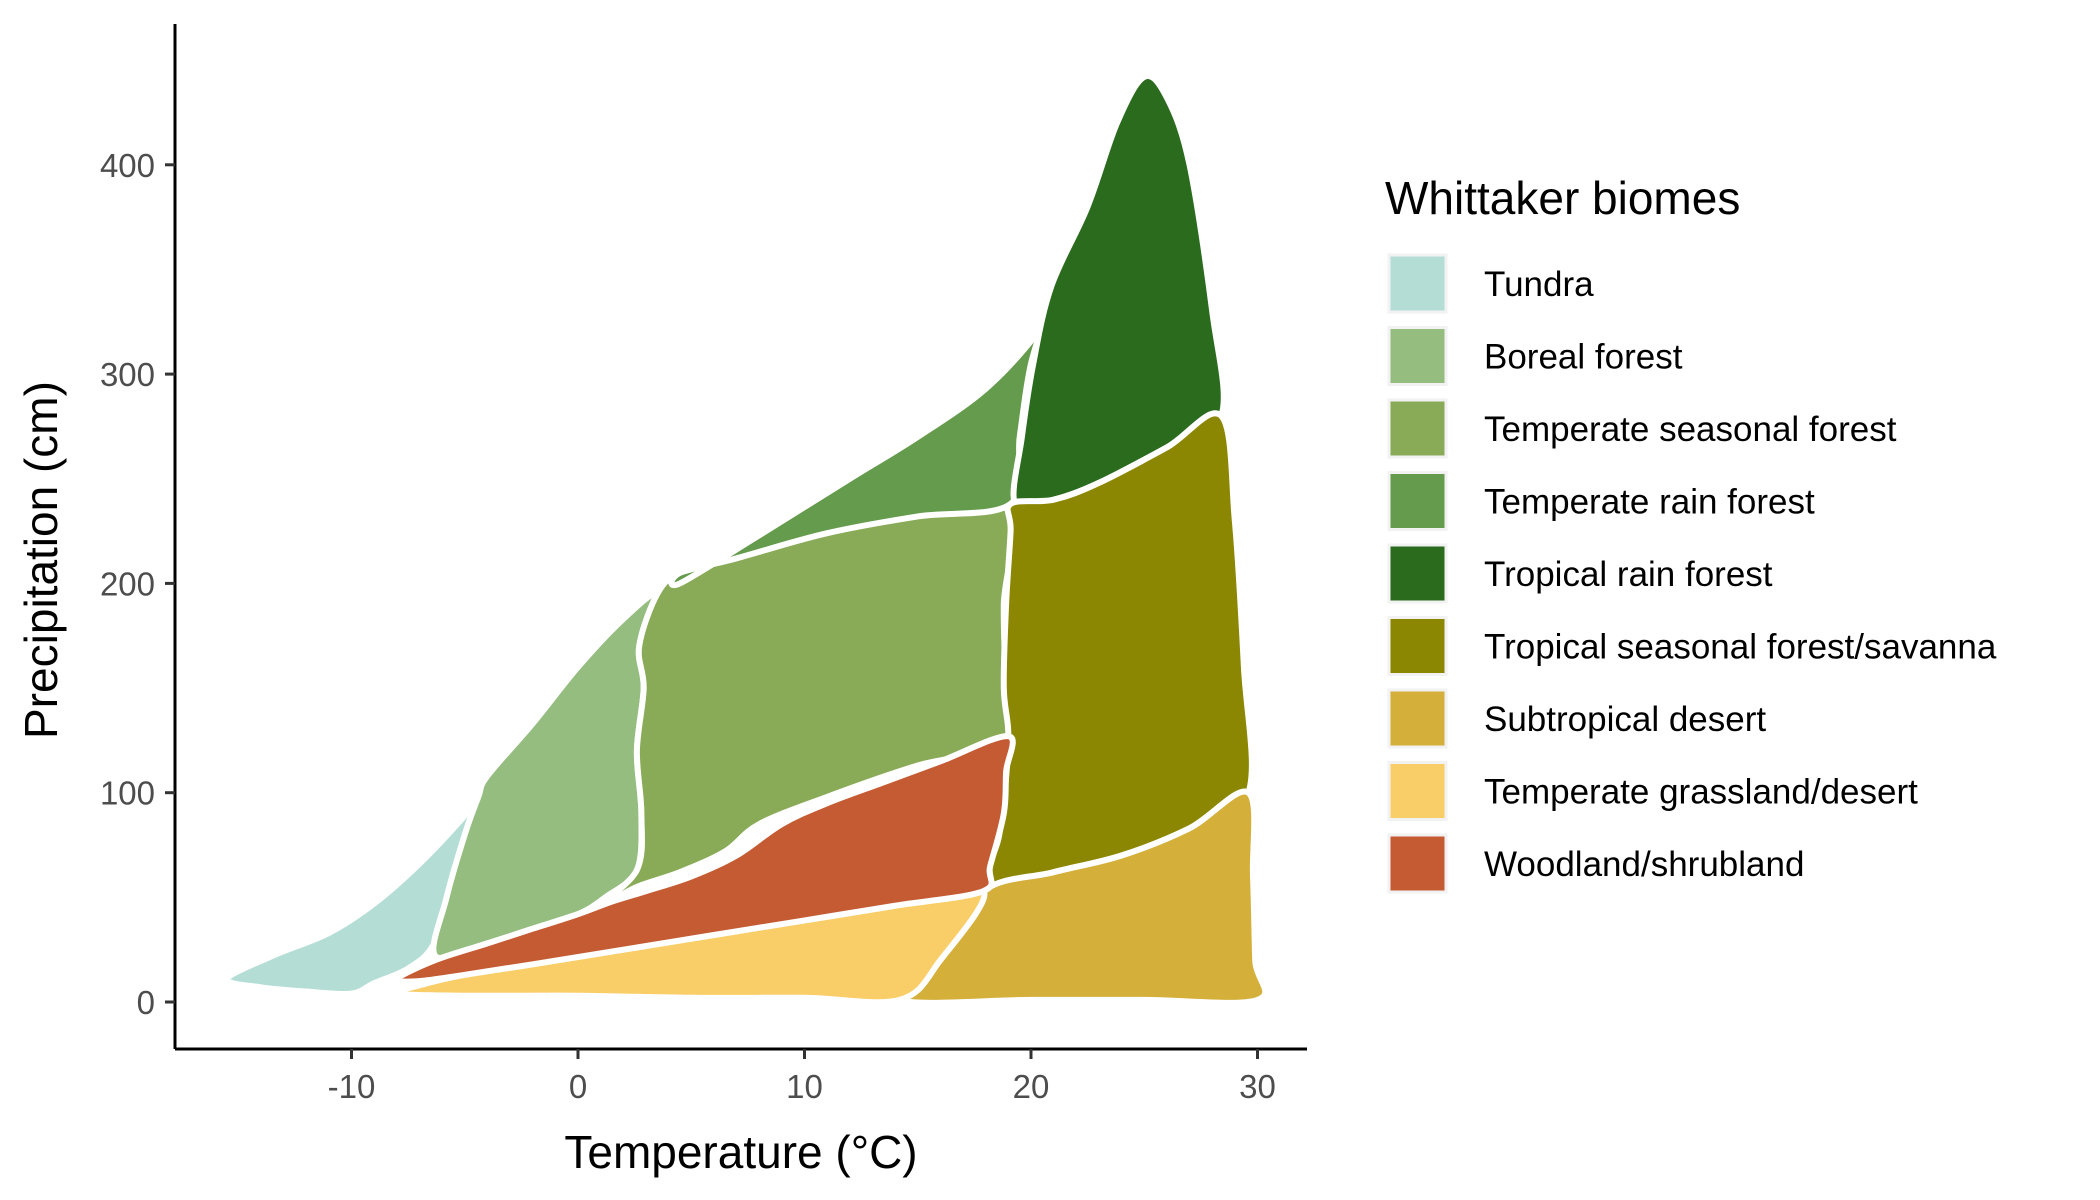  I want to click on legend-label-subtropical-desert: Subtropical desert, so click(1625, 719).